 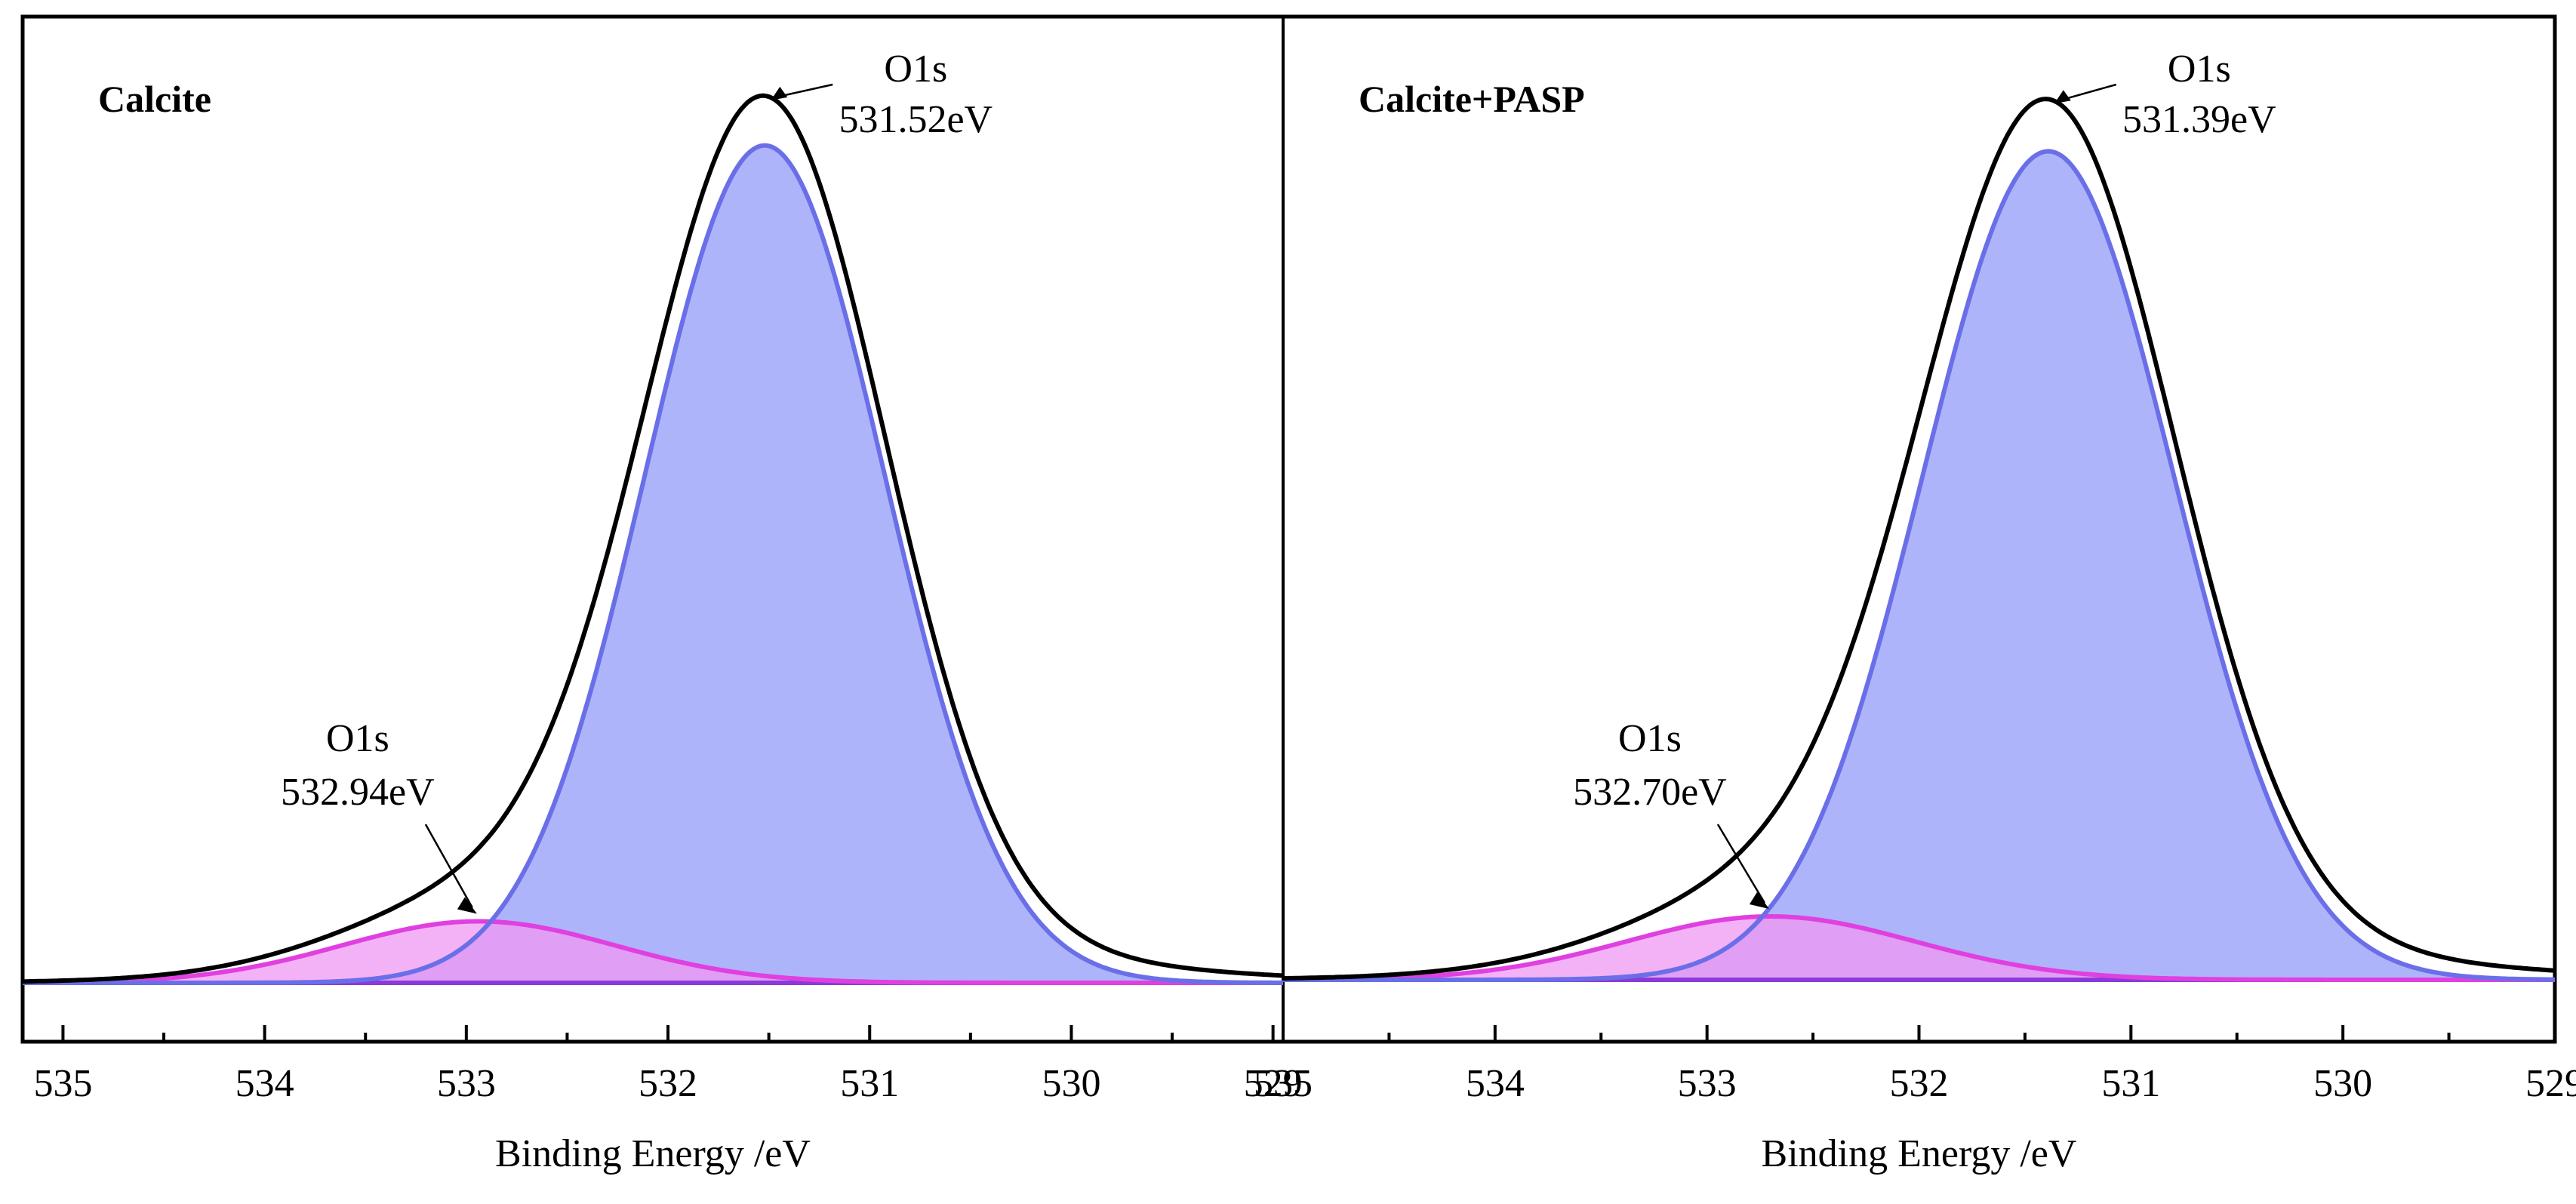 What do you see at coordinates (154, 99) in the screenshot?
I see `panel-title: Calcite` at bounding box center [154, 99].